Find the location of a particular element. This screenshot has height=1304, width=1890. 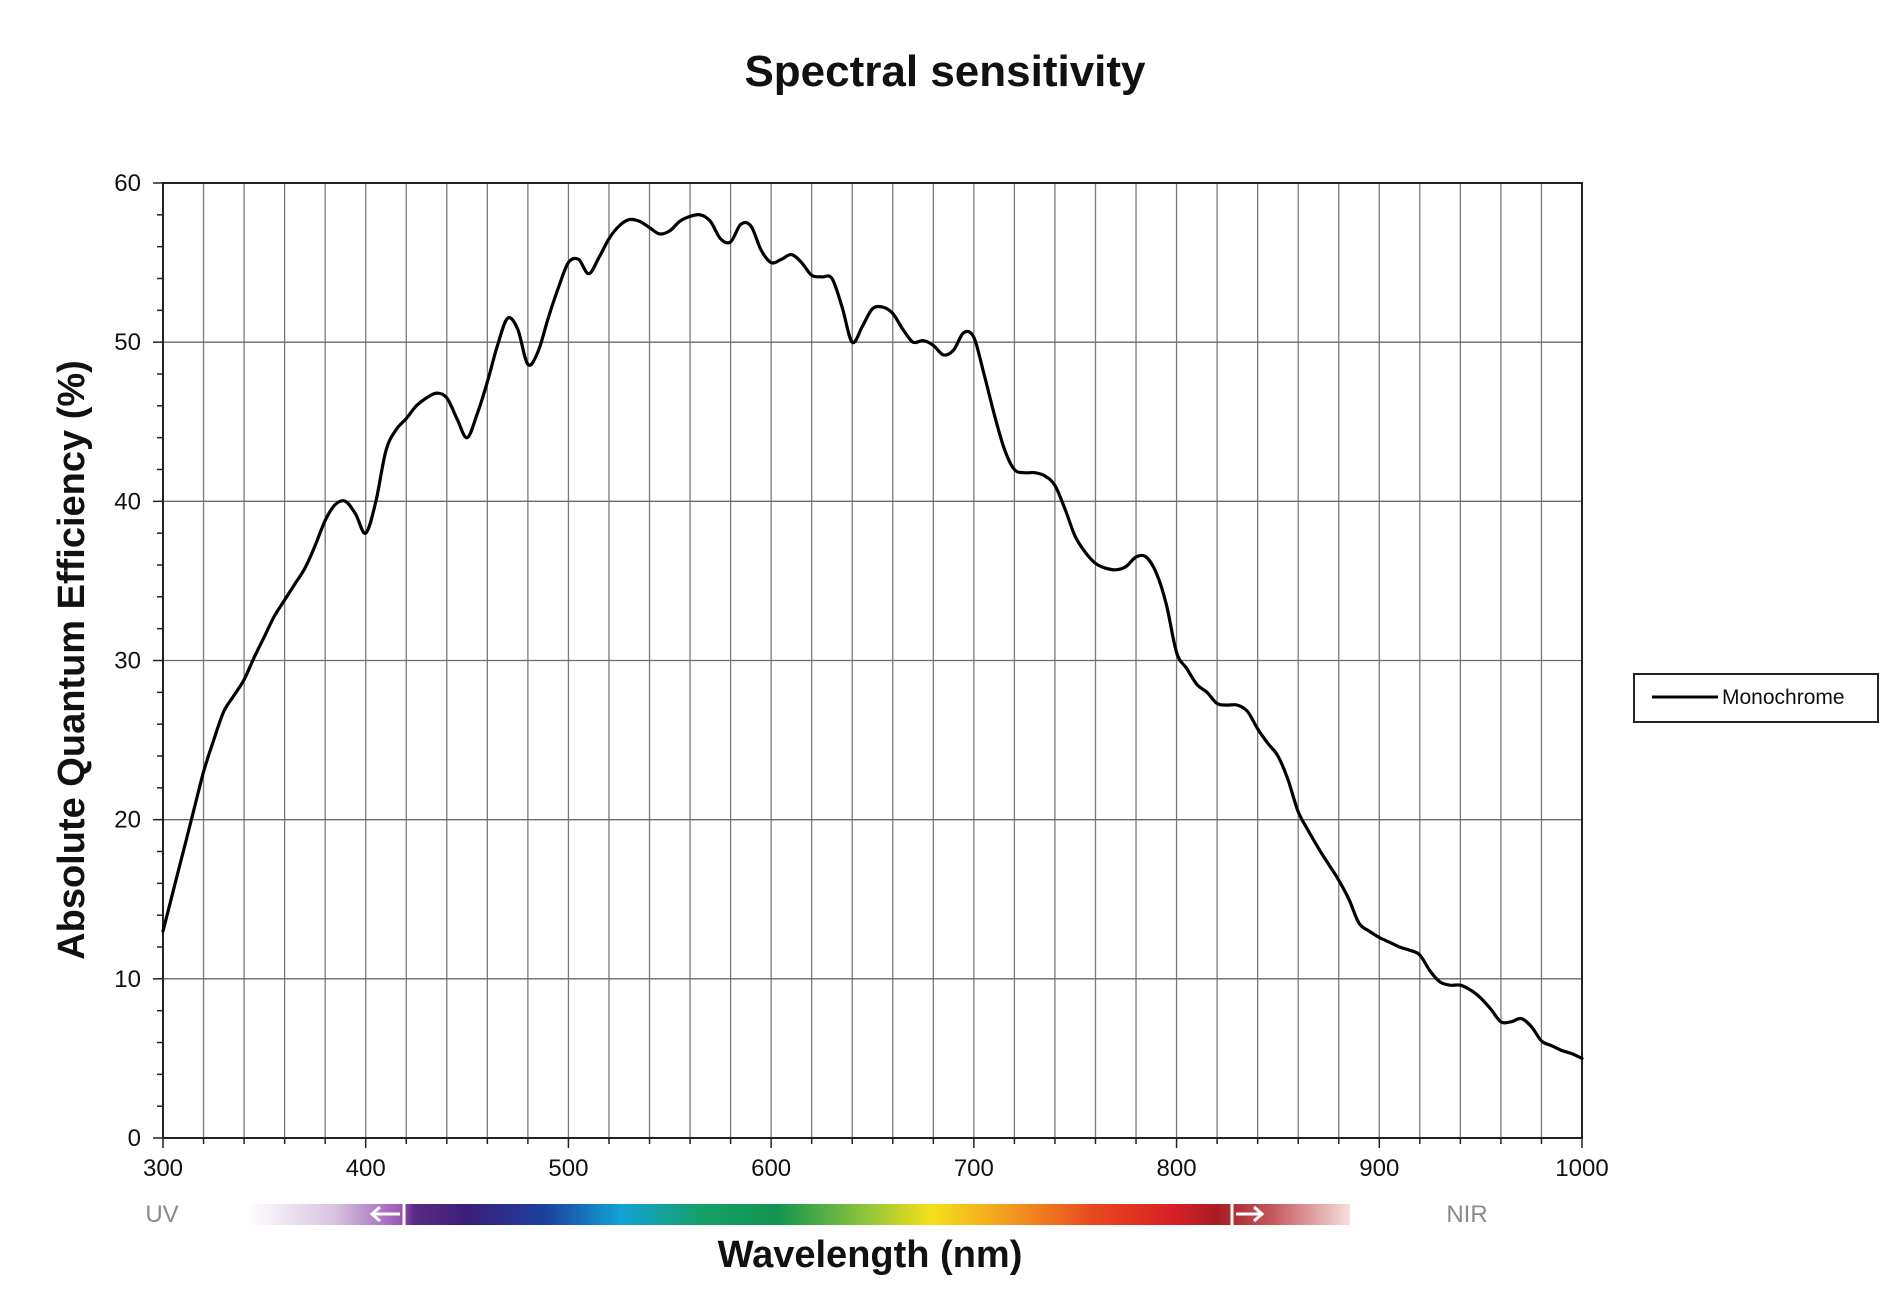

x-tick-label: 800 is located at coordinates (1177, 1168).